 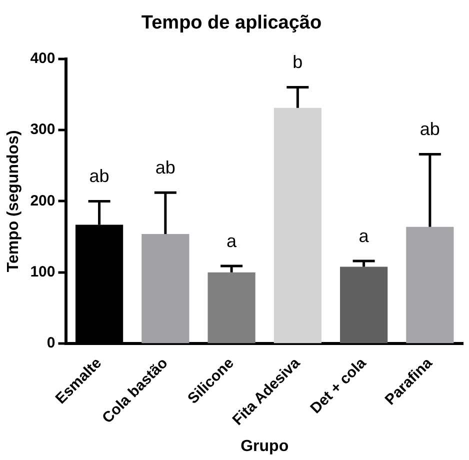 I want to click on y-tick-label: 0, so click(x=51, y=343).